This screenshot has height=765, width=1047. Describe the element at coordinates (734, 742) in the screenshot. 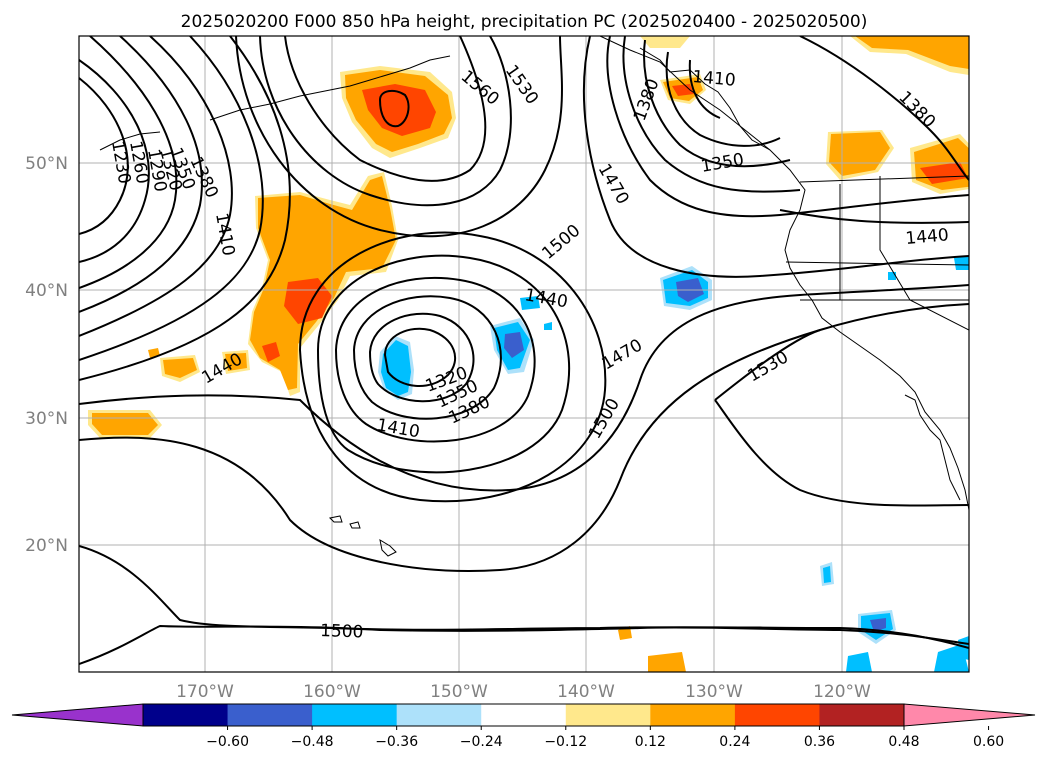

I see `colorbar-tick-label: 0.24` at that location.